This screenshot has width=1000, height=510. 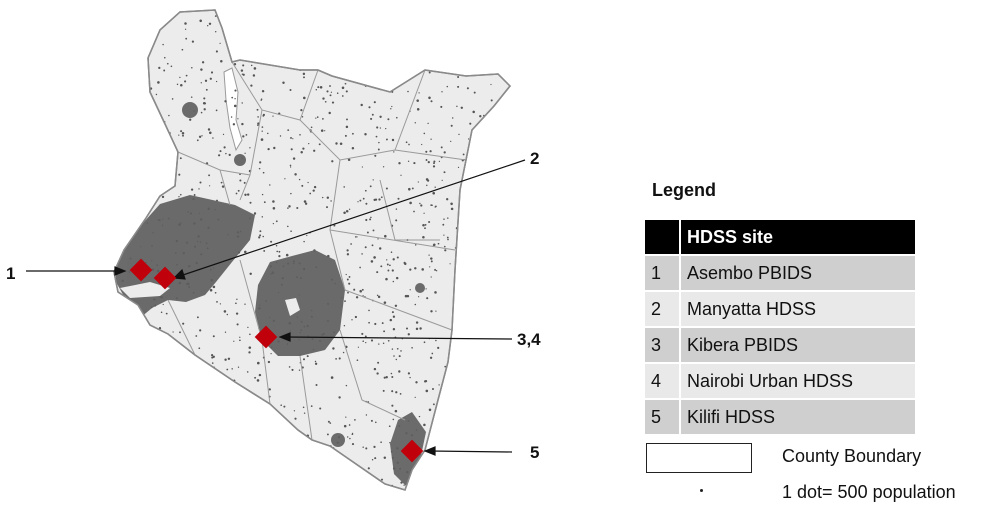 What do you see at coordinates (663, 417) in the screenshot?
I see `legend-site-num: 5` at bounding box center [663, 417].